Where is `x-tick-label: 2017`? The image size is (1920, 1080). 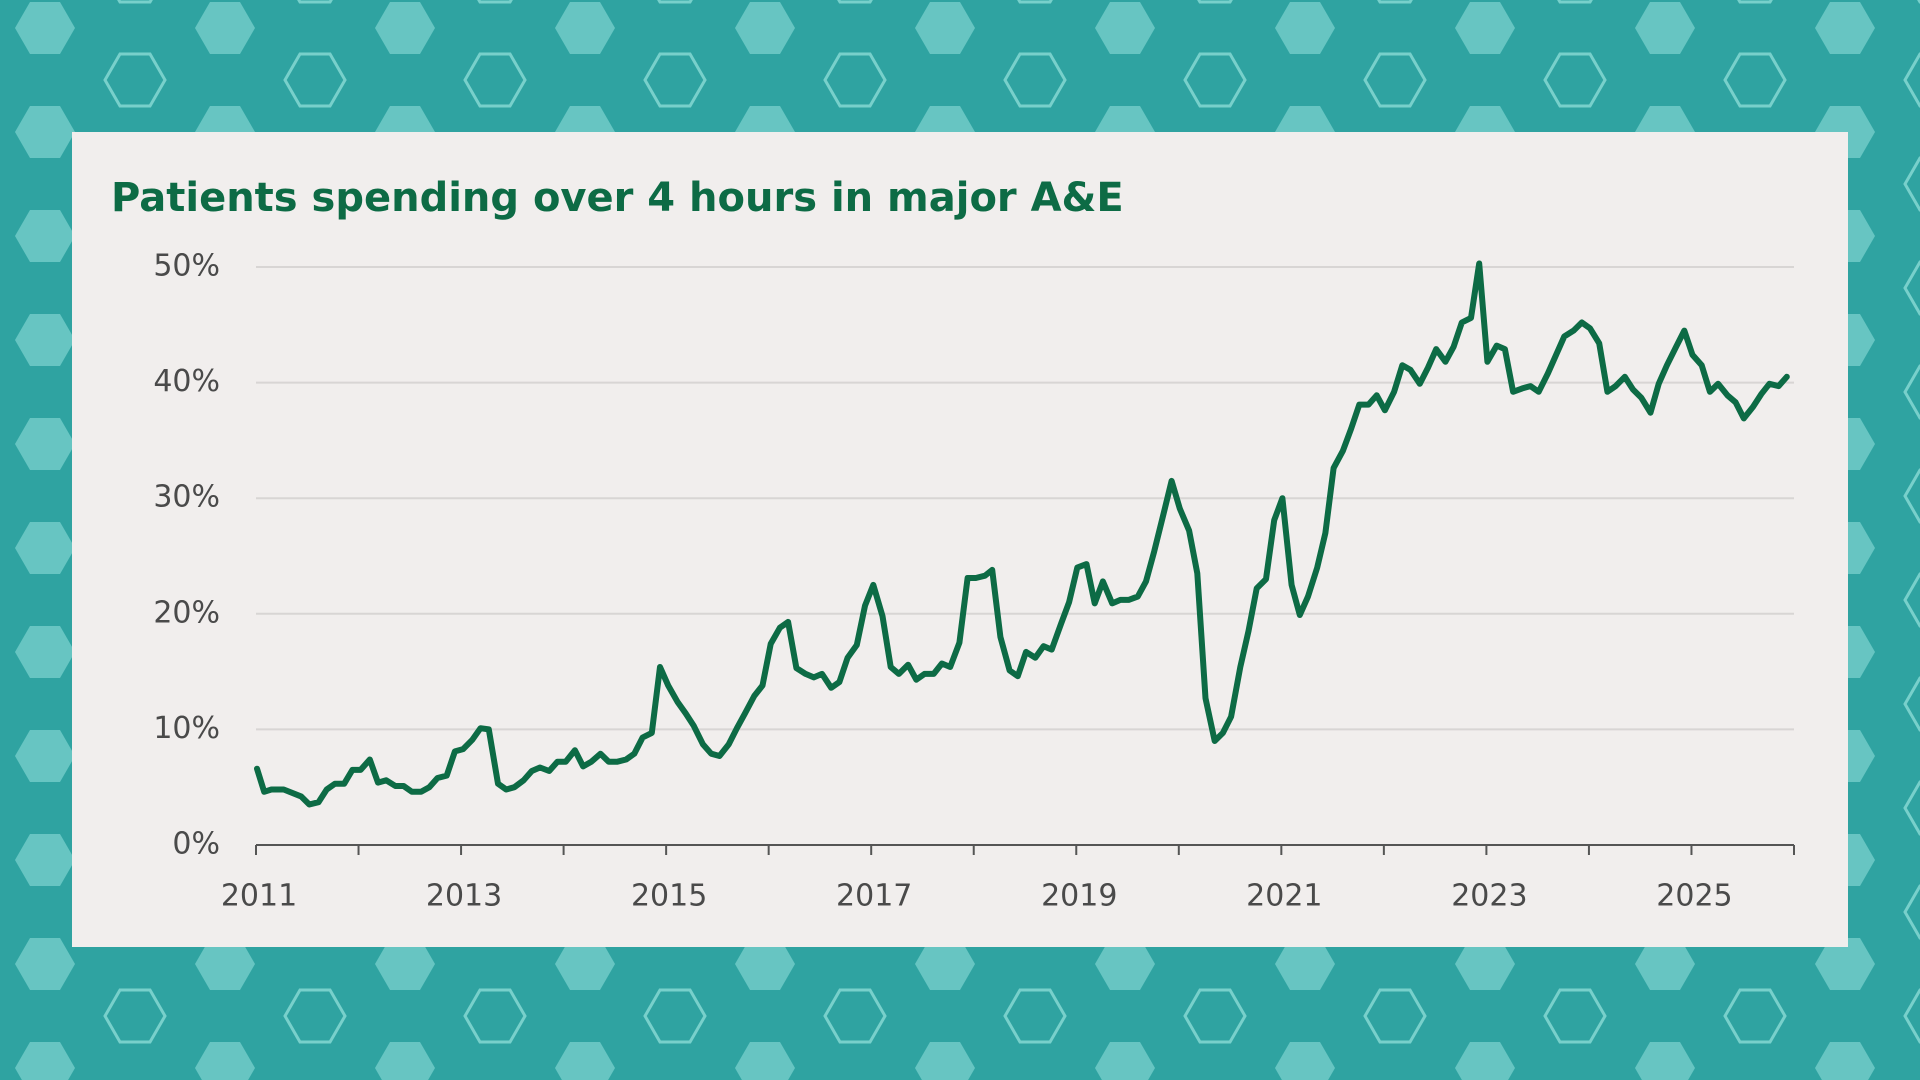
x-tick-label: 2017 is located at coordinates (874, 896).